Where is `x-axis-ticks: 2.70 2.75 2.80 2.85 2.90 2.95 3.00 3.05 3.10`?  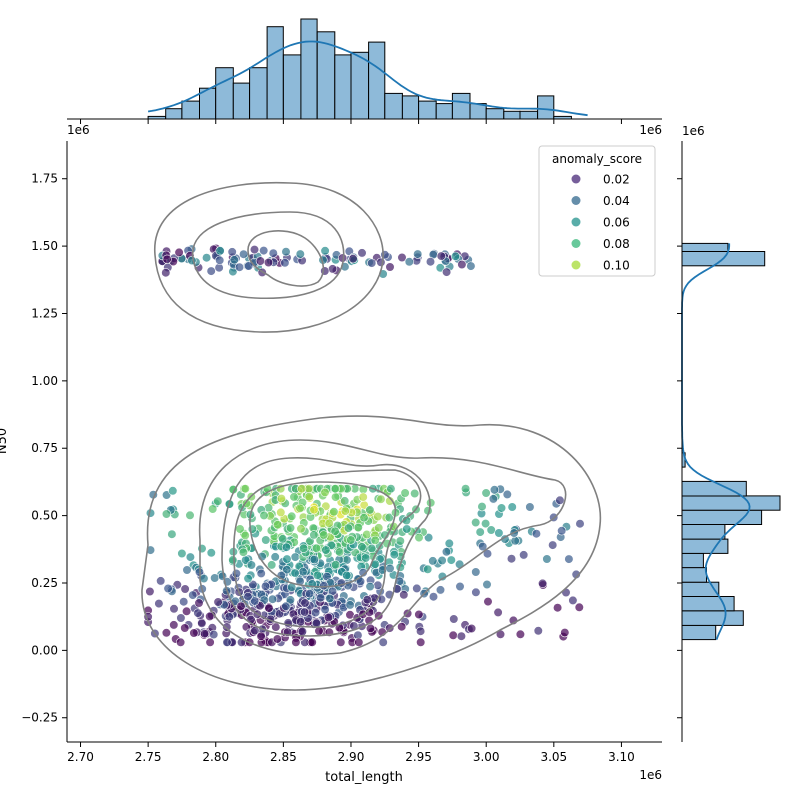
x-axis-ticks: 2.70 2.75 2.80 2.85 2.90 2.95 3.00 3.05 3.10 is located at coordinates (351, 753).